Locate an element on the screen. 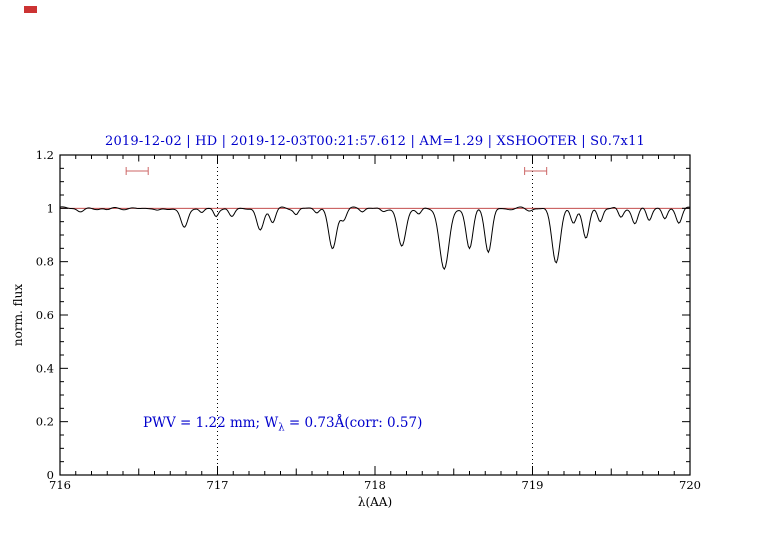 This screenshot has height=542, width=782. x-tick-label: 720 is located at coordinates (690, 485).